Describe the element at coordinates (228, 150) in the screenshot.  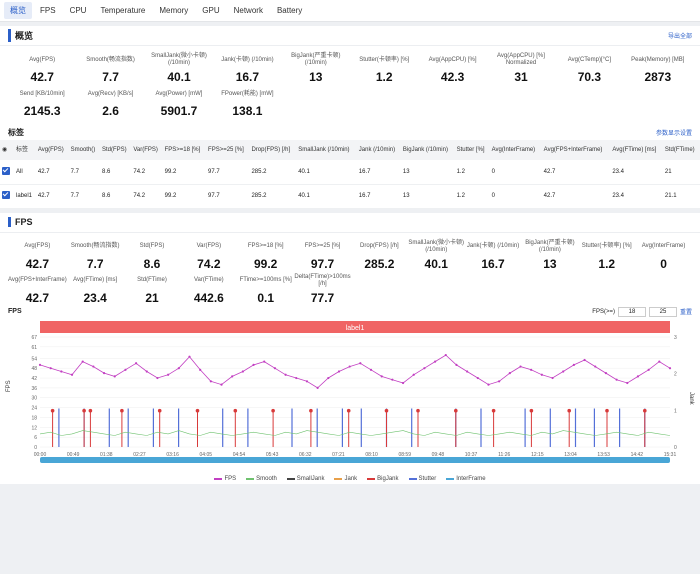
I see `column-header: FPS>=25 [%]` at that location.